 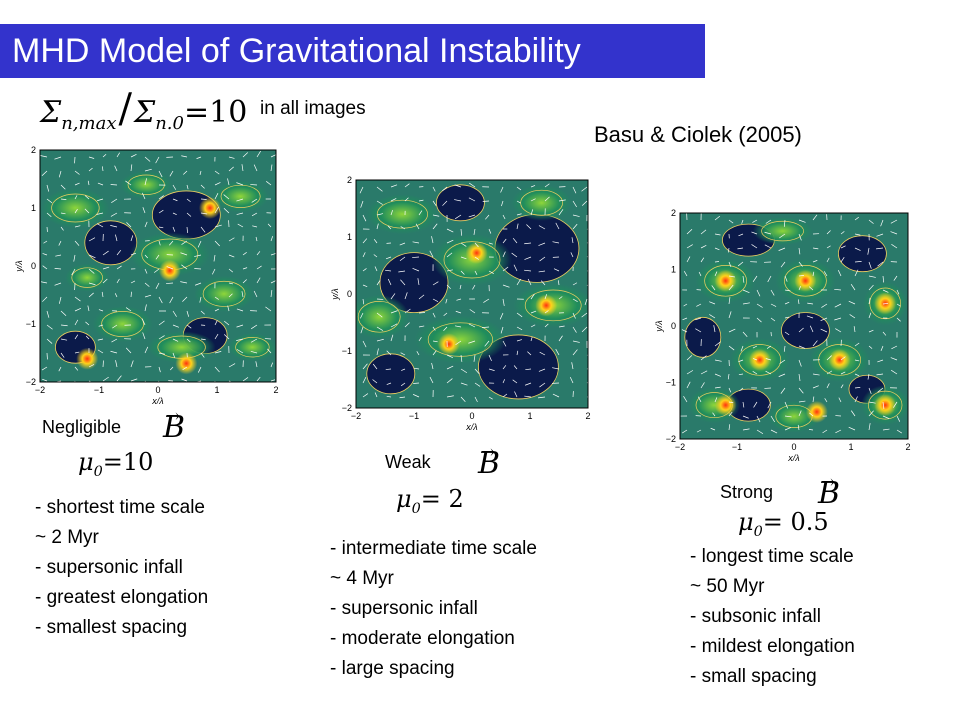 I want to click on b-field-symbol: → B, so click(x=174, y=425).